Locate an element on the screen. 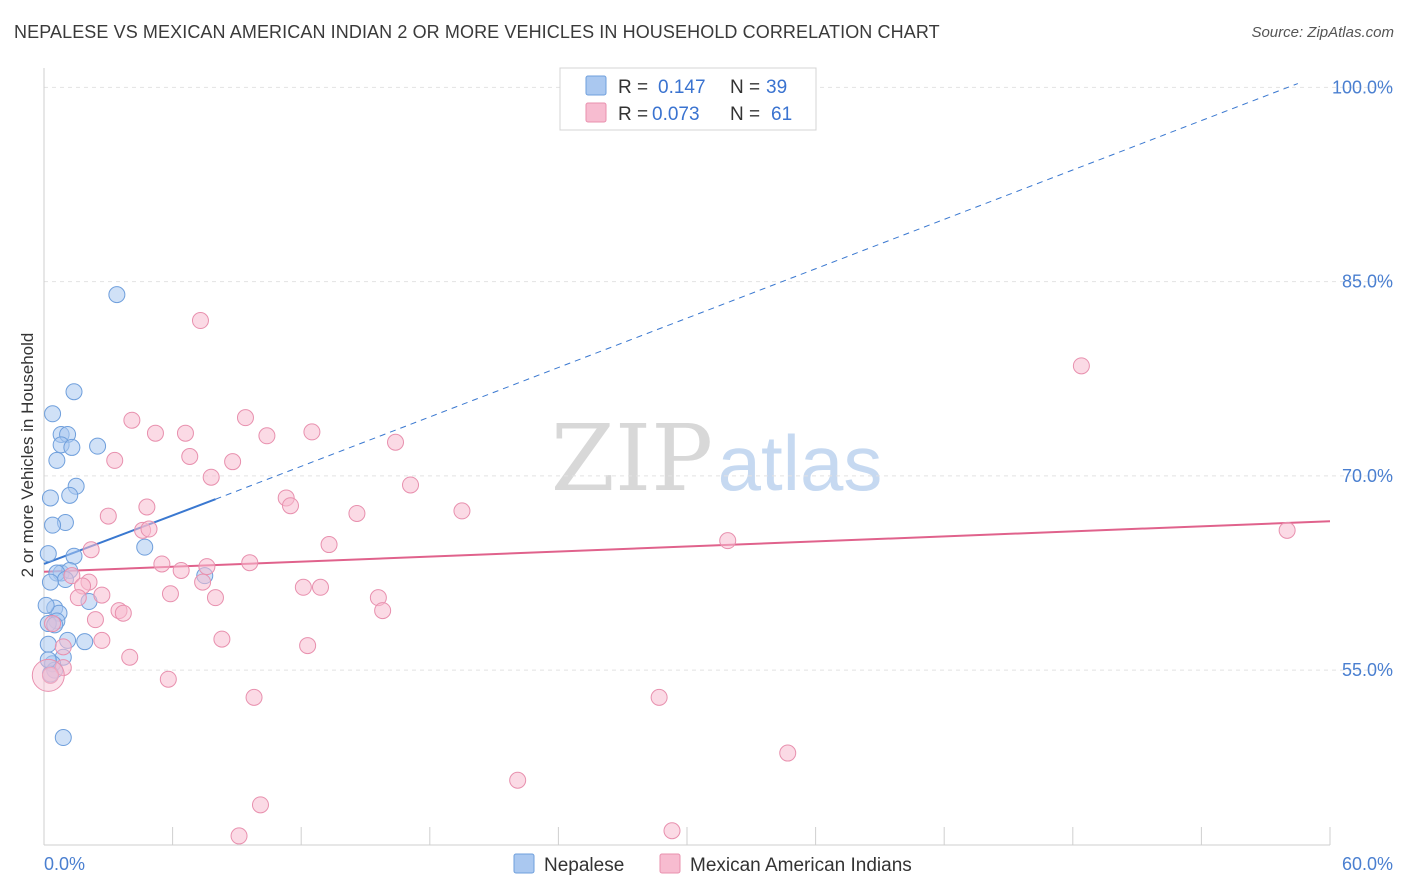  legend-r-value-0: 0.147 is located at coordinates (682, 87).